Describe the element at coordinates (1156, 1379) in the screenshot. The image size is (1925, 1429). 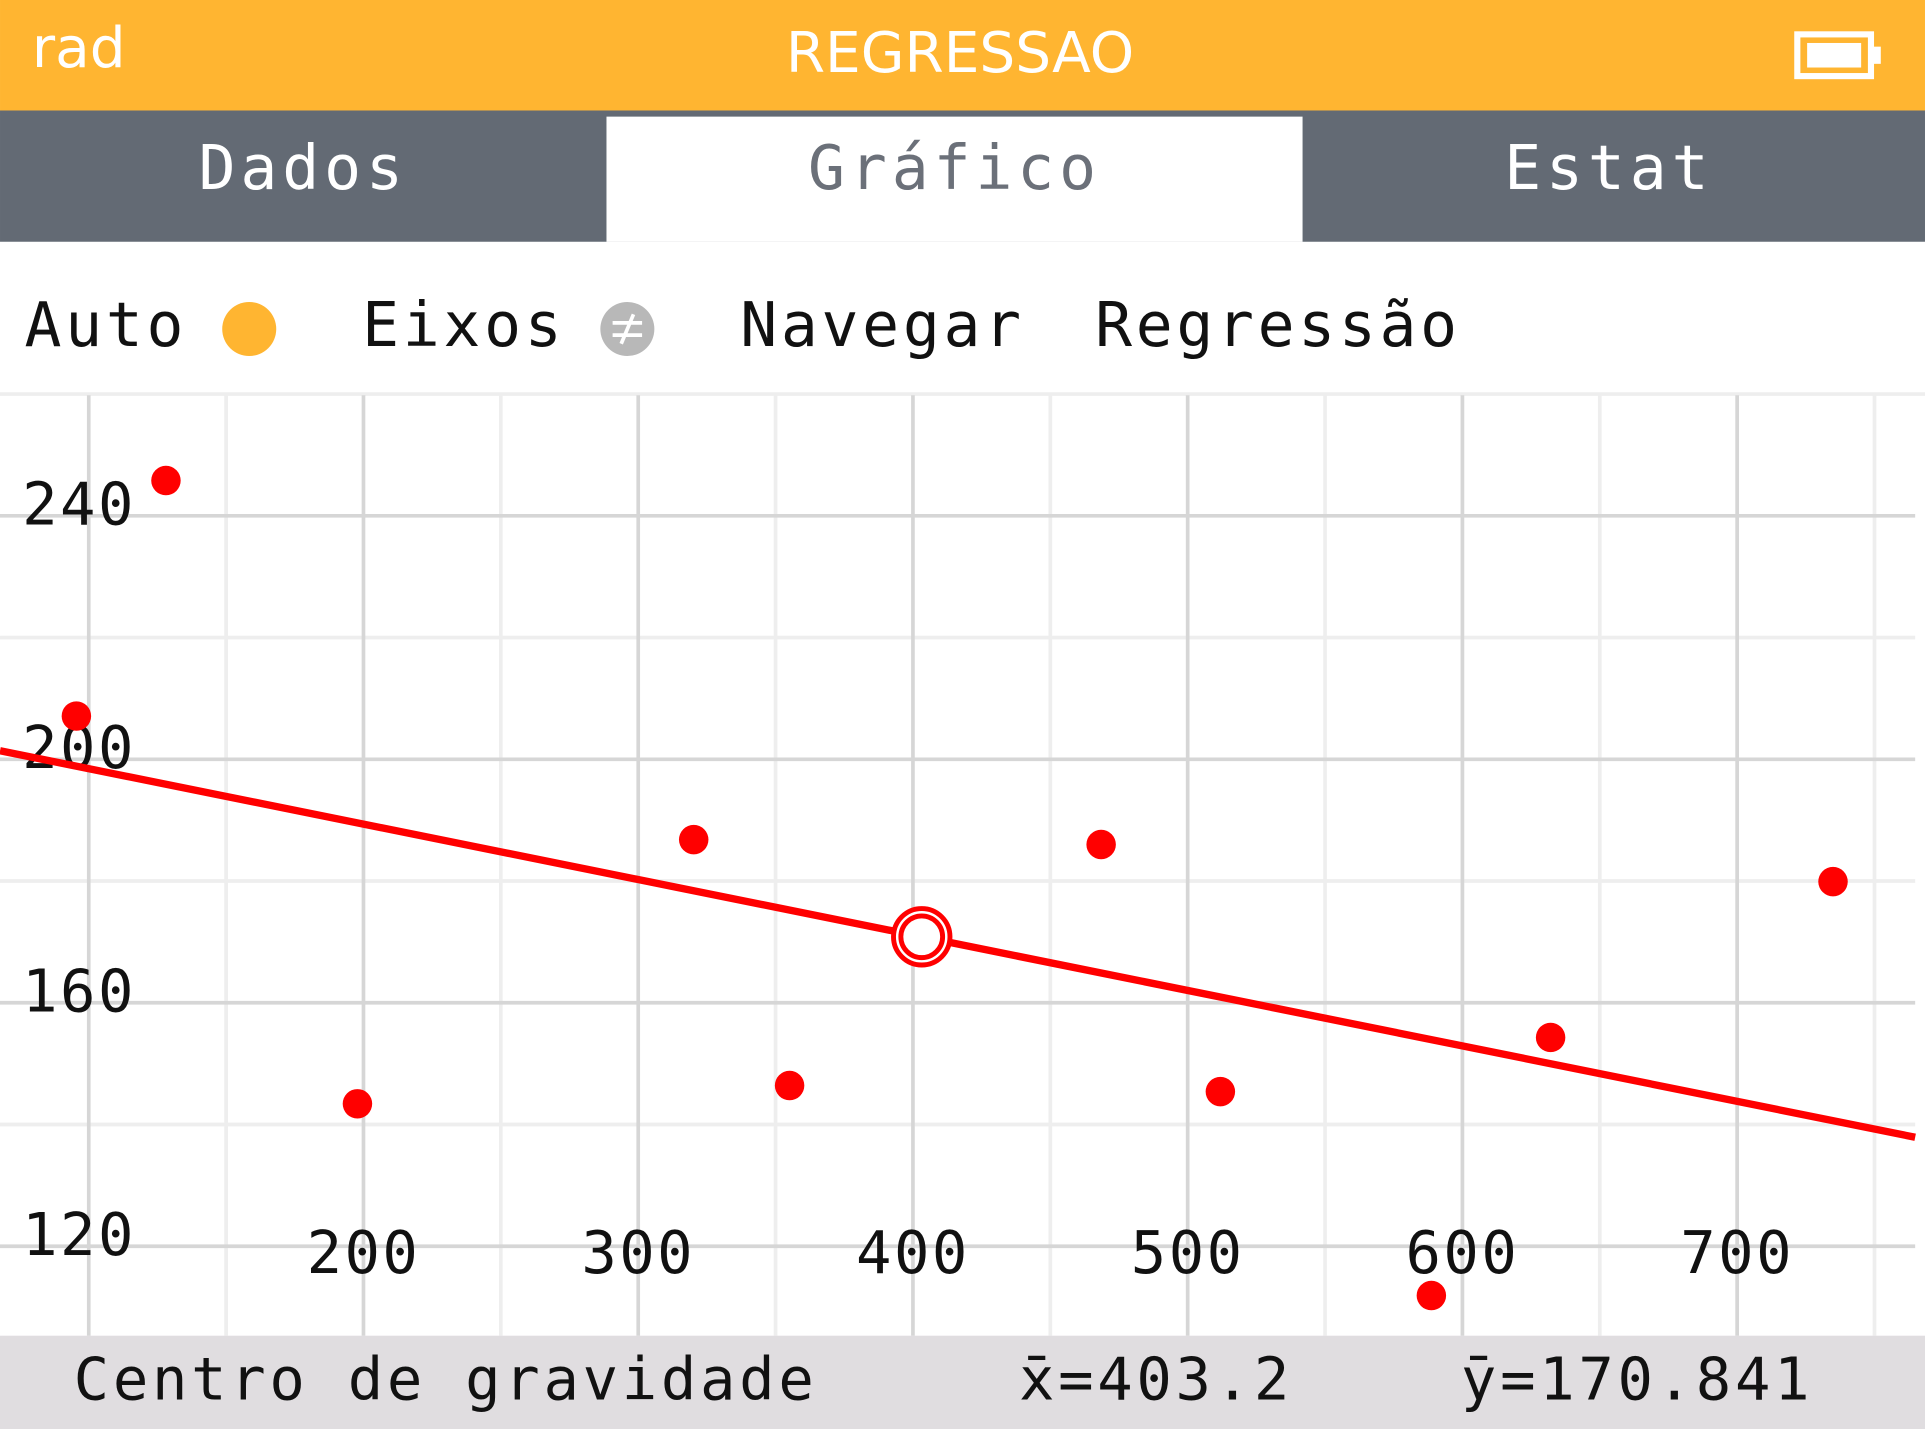
I see `mean-x: x̄=403.2` at that location.